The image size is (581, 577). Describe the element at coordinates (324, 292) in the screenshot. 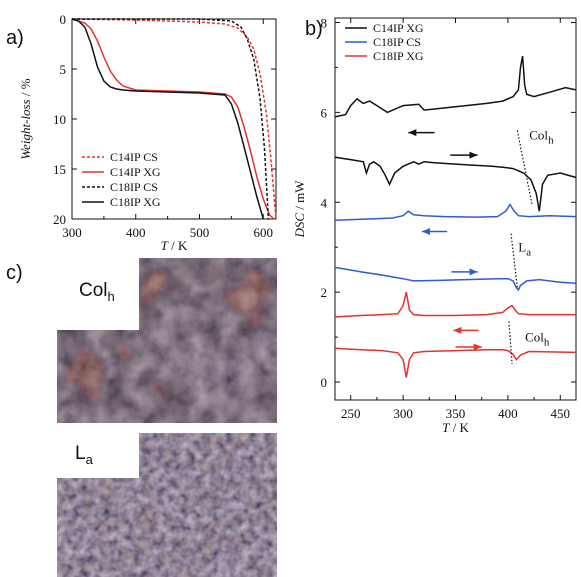

I see `y-tick-label: 2` at that location.